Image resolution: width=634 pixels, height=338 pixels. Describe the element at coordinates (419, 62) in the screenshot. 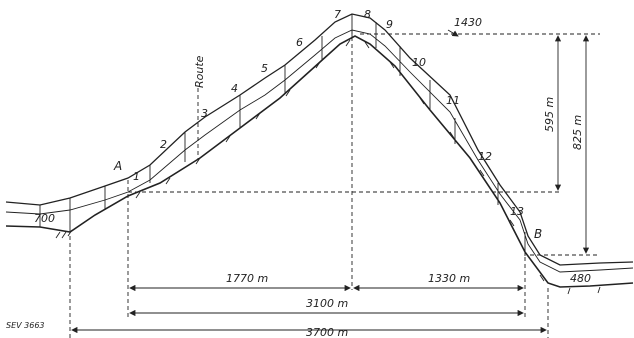

I see `support-label: 10` at that location.